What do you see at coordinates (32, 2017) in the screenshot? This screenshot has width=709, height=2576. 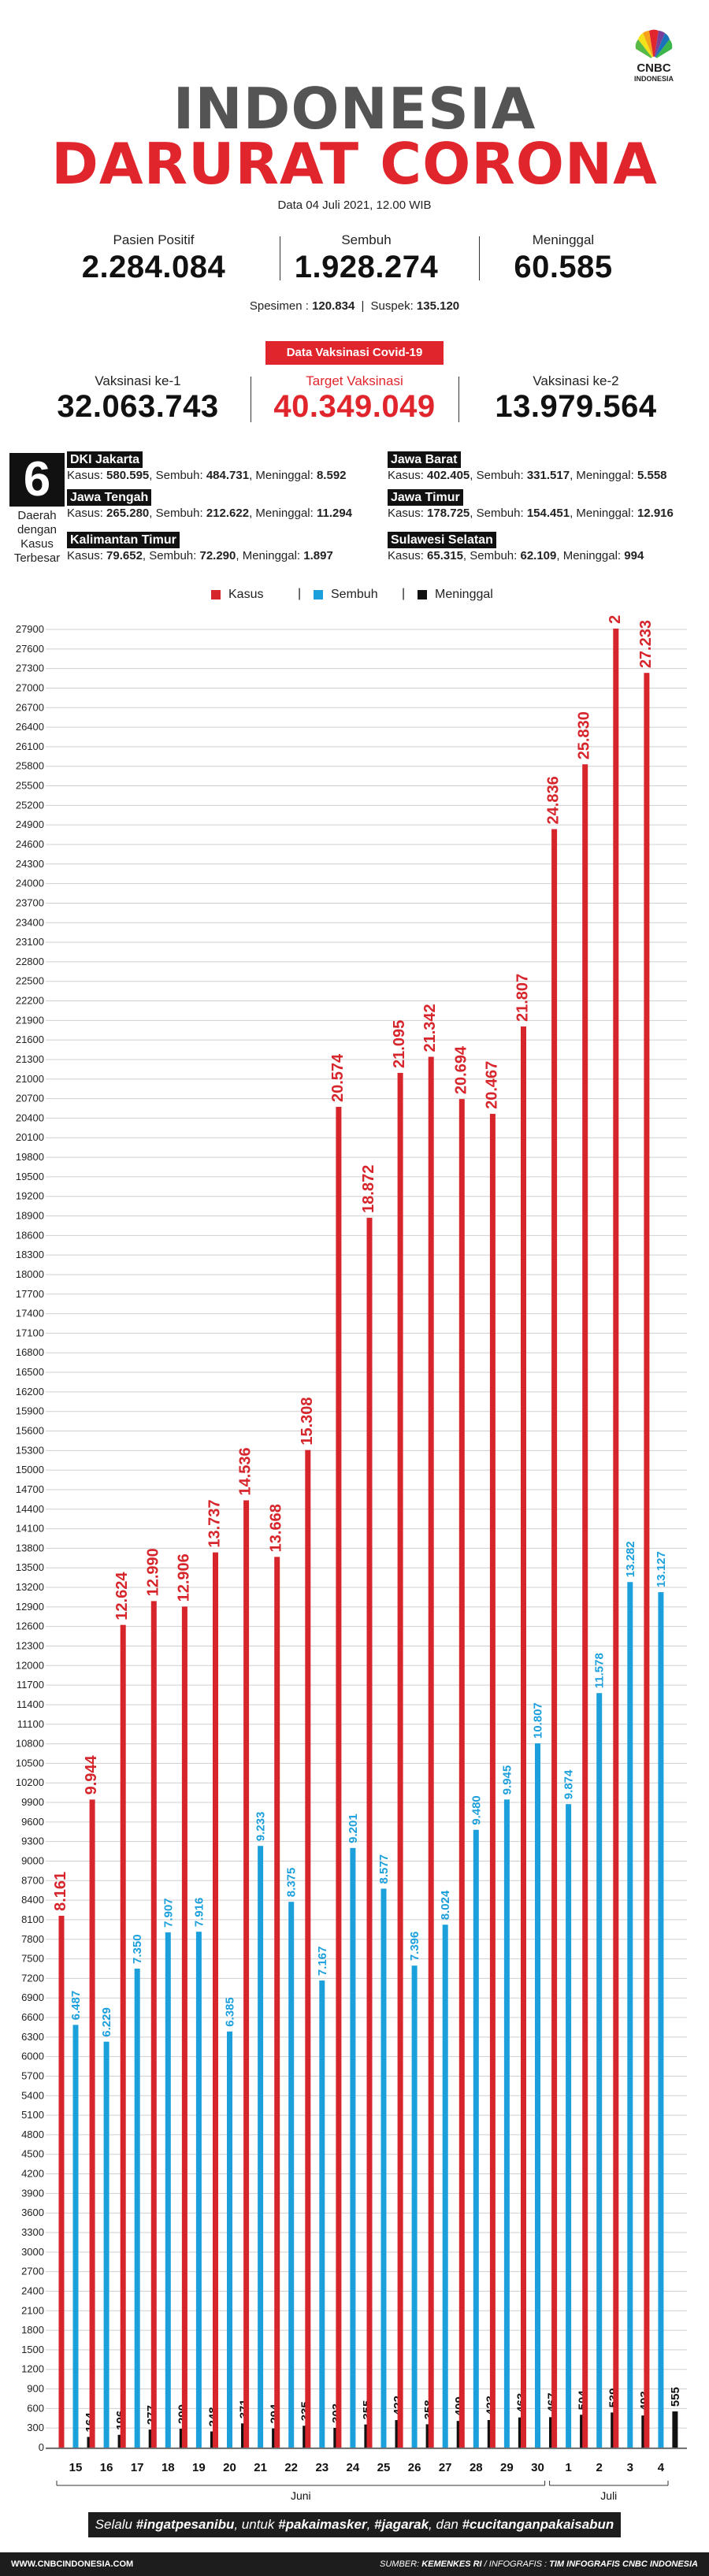 I see `y-tick-label: 6600` at bounding box center [32, 2017].